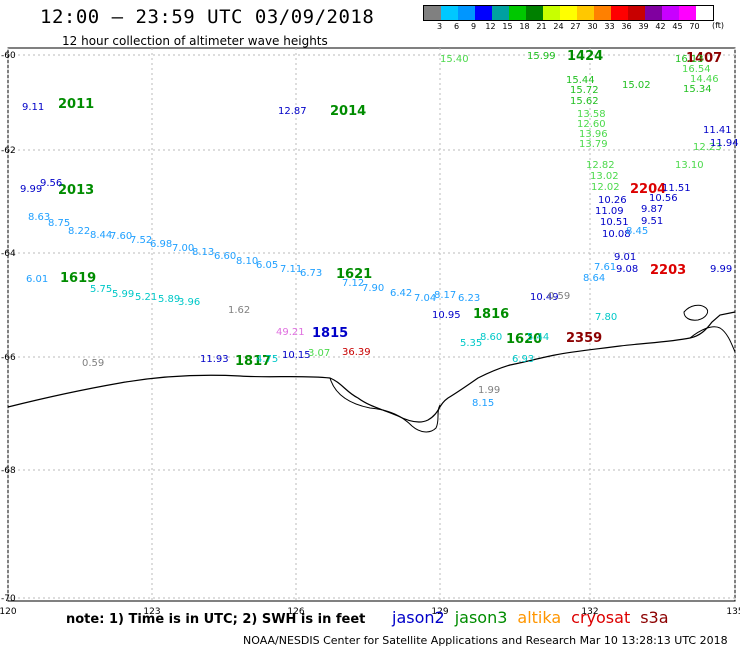 The width and height of the screenshot is (740, 650). What do you see at coordinates (604, 176) in the screenshot?
I see `wave-height-value: 13.02` at bounding box center [604, 176].